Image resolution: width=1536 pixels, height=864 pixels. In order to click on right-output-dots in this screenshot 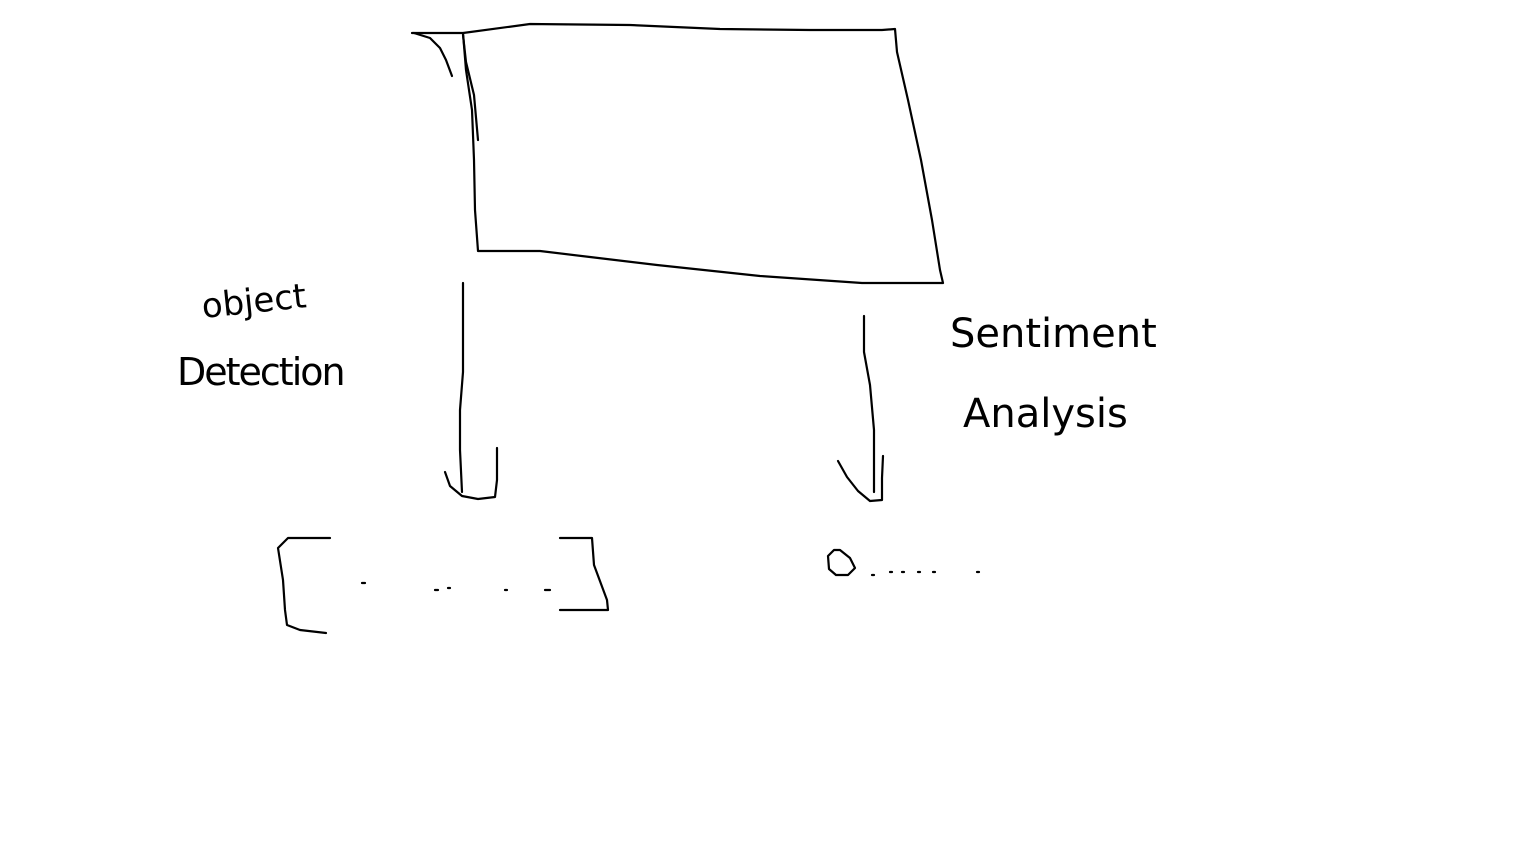, I will do `click(925, 573)`.